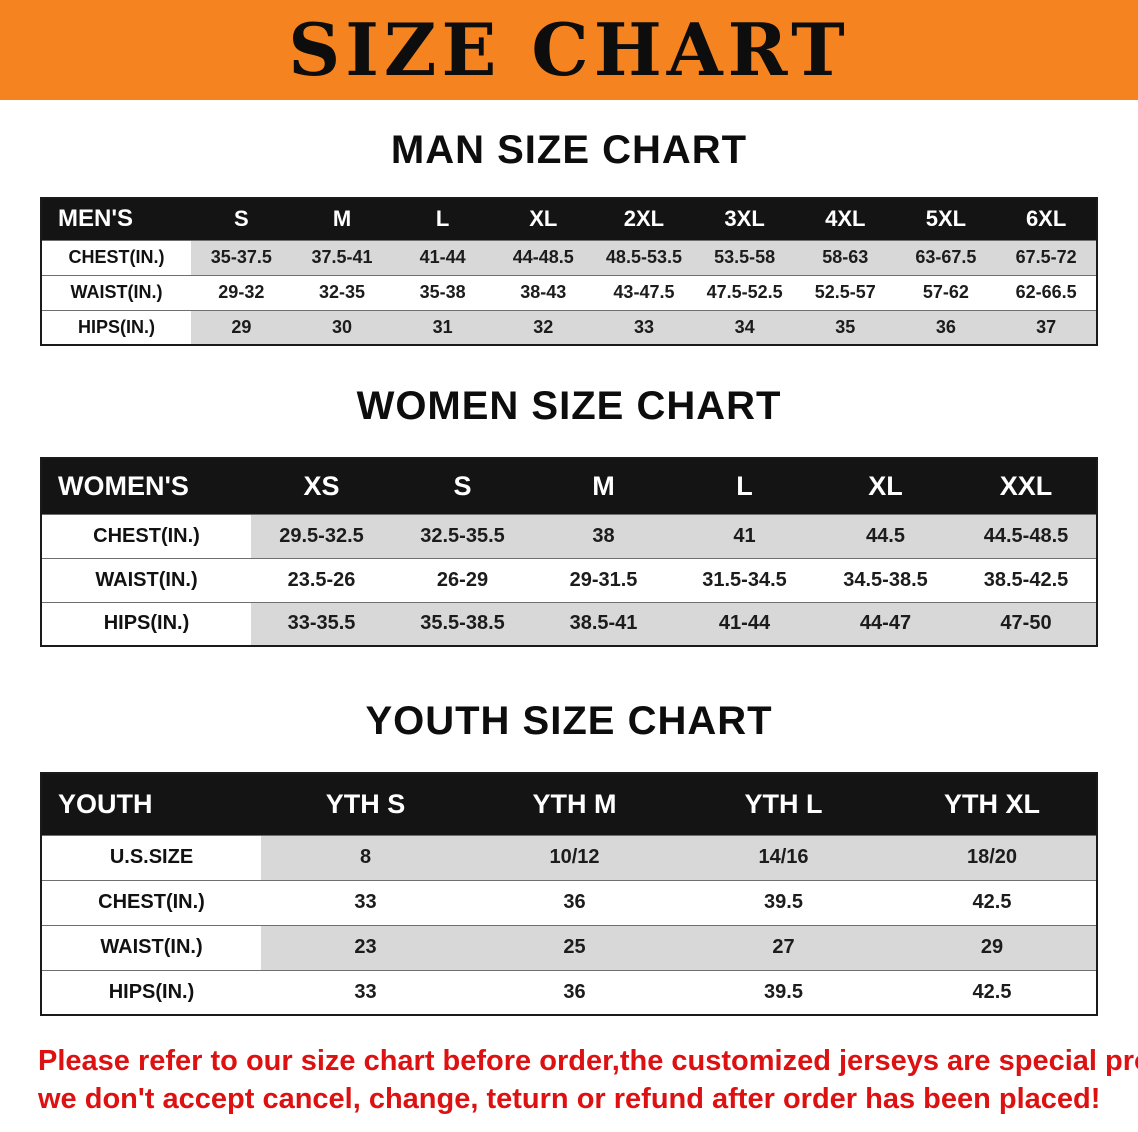 Image resolution: width=1138 pixels, height=1132 pixels. What do you see at coordinates (1026, 486) in the screenshot?
I see `size-header-cell: XXL` at bounding box center [1026, 486].